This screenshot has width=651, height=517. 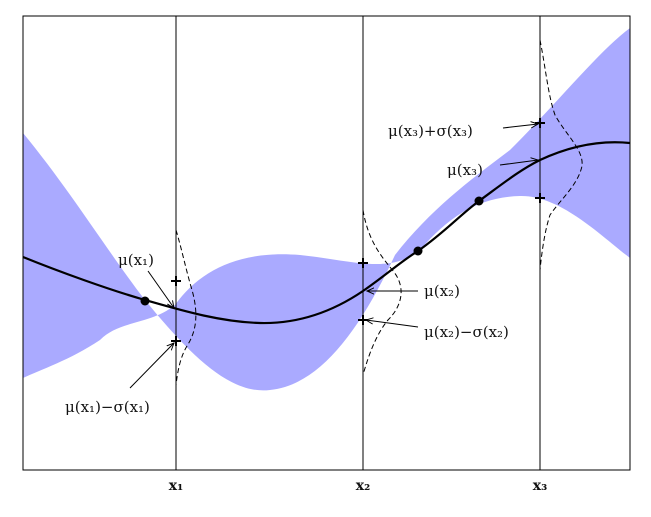 What do you see at coordinates (442, 291) in the screenshot?
I see `label-mu-x2: μ(x₂)` at bounding box center [442, 291].